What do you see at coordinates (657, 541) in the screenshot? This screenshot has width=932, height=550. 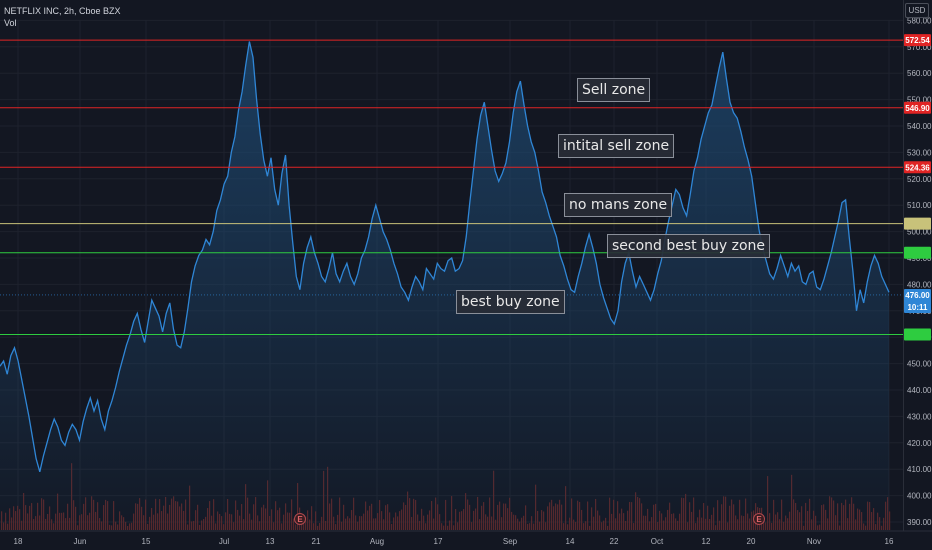 I see `x-tick-label: Oct` at bounding box center [657, 541].